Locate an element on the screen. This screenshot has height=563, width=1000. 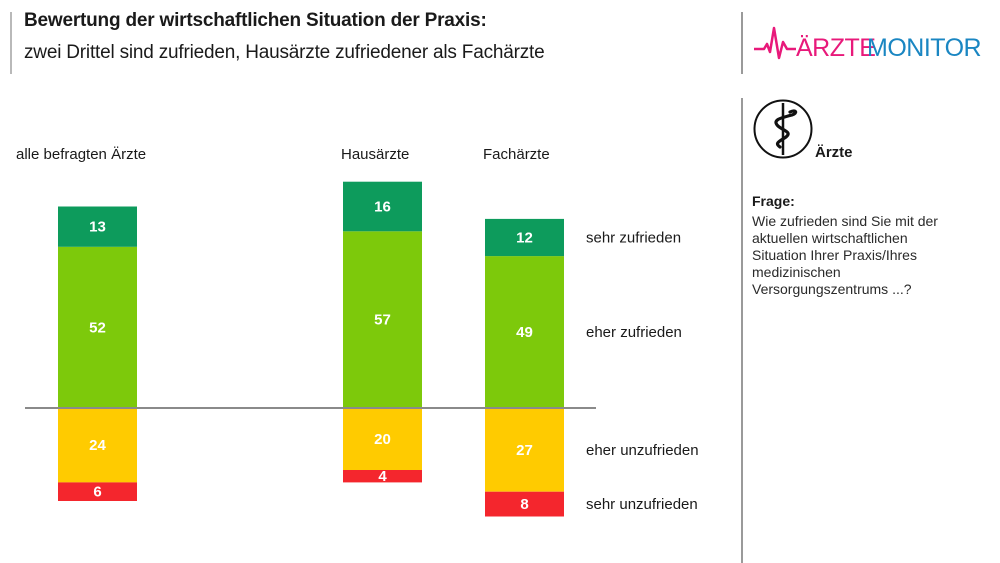
divider-top is located at coordinates (742, 43).